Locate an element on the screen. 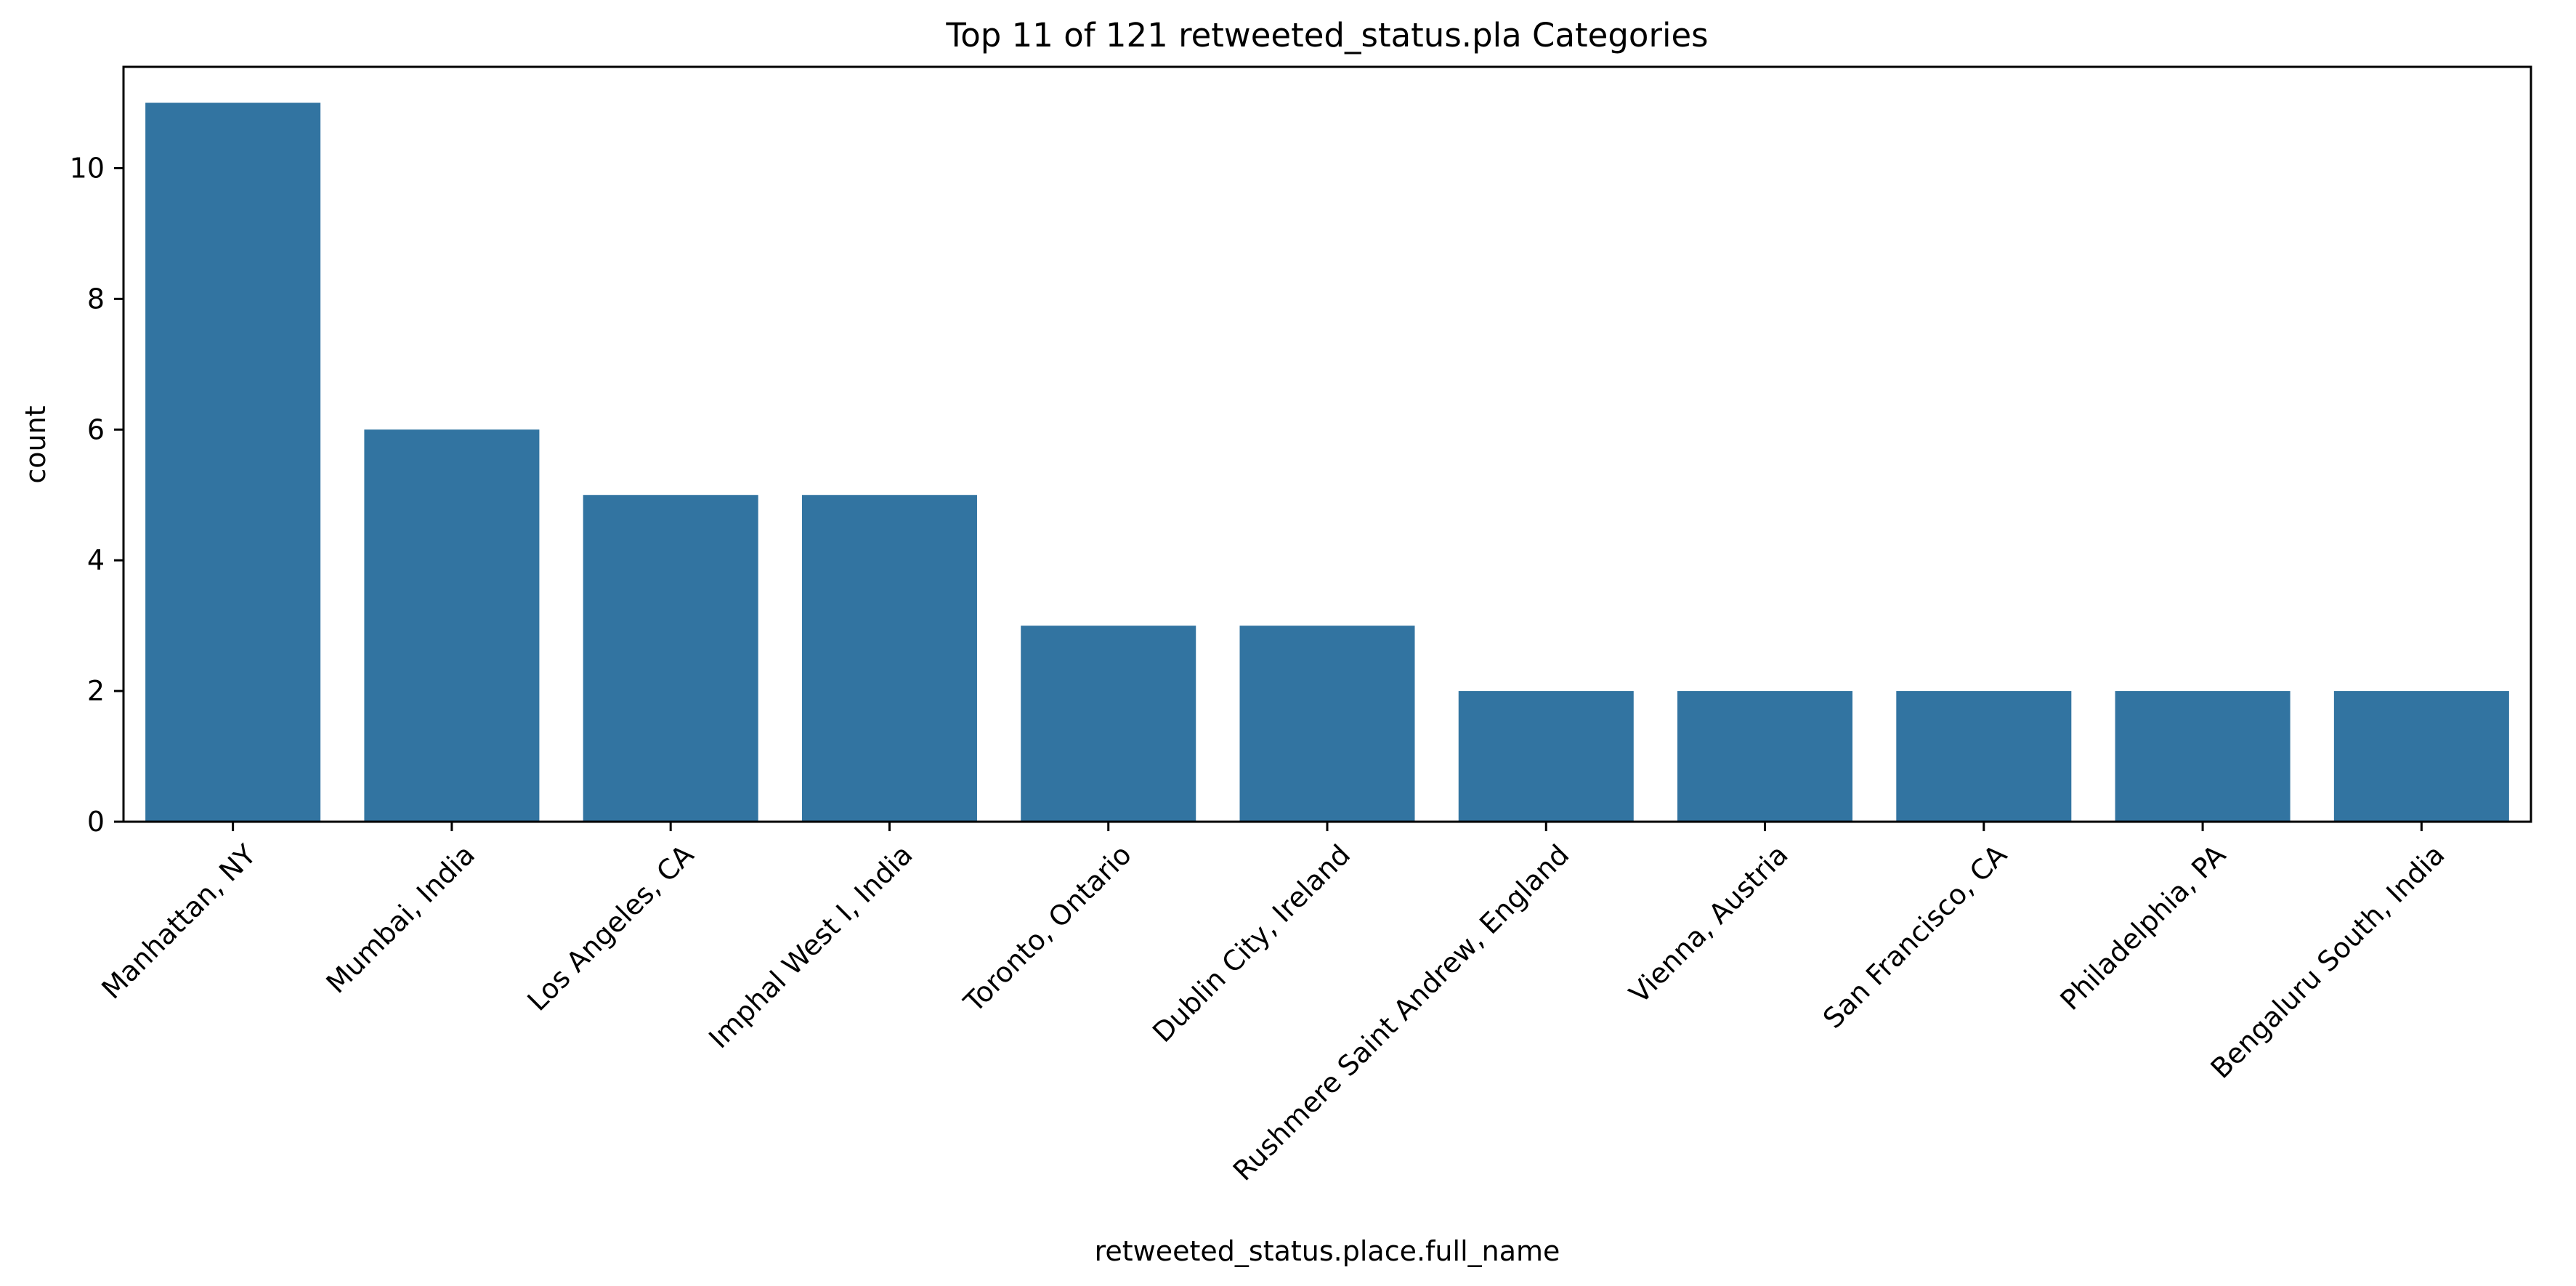  y-tick-label: 4 is located at coordinates (96, 560).